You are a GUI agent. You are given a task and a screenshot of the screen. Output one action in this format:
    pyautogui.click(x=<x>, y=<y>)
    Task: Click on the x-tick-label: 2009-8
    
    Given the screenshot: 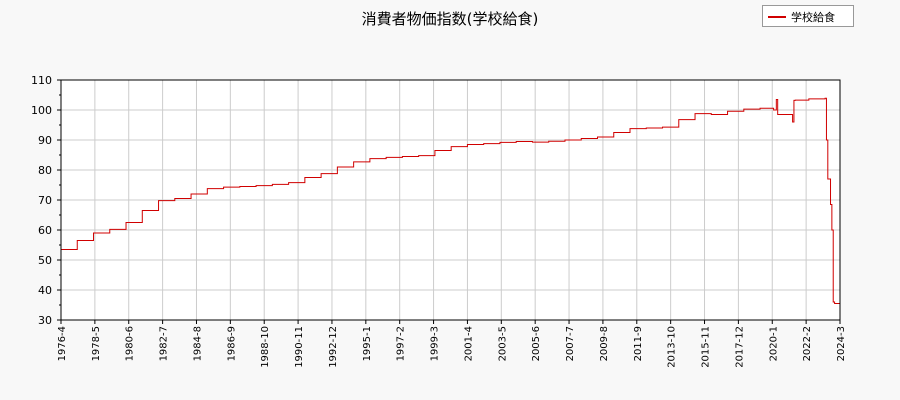 What is the action you would take?
    pyautogui.click(x=604, y=343)
    